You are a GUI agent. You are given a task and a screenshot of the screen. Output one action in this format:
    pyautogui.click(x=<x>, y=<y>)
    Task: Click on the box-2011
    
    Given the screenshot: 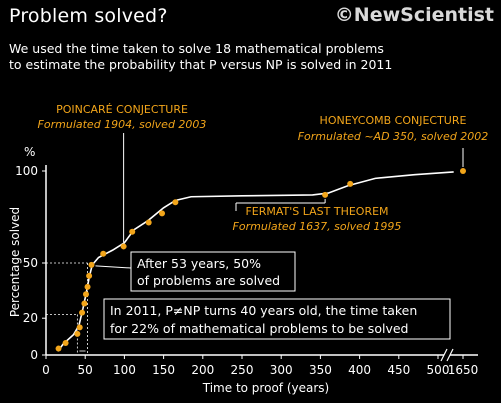 What is the action you would take?
    pyautogui.click(x=277, y=319)
    